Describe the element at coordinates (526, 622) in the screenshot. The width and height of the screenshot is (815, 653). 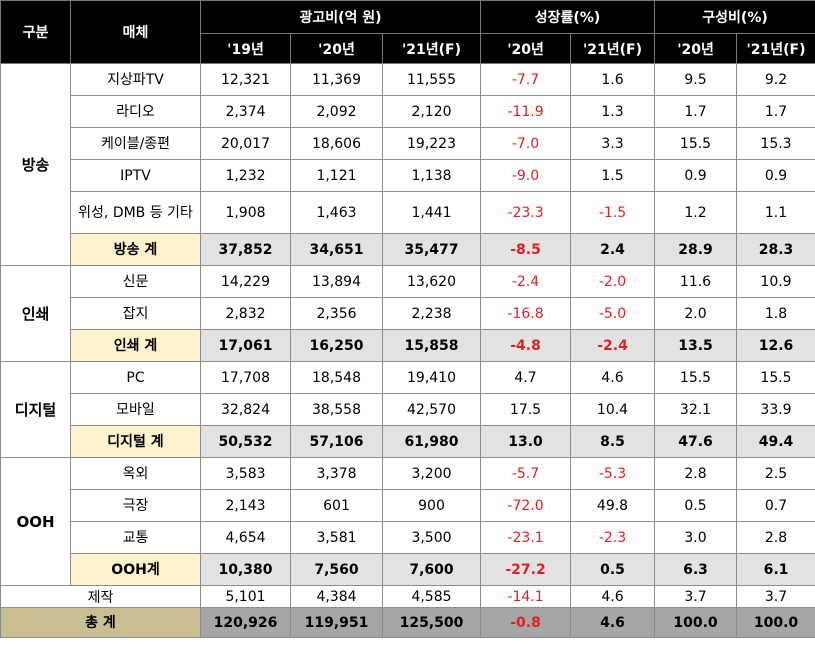
I see `value-cell: -0.8` at that location.